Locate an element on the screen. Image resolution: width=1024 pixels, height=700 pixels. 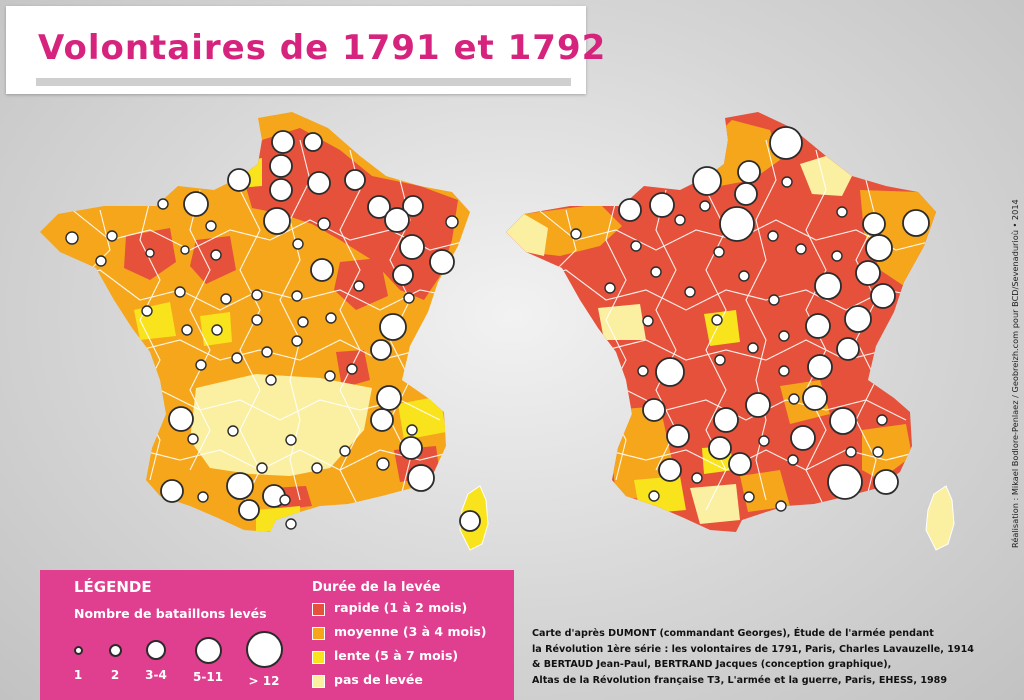
swatch-lente is located at coordinates (318, 657).